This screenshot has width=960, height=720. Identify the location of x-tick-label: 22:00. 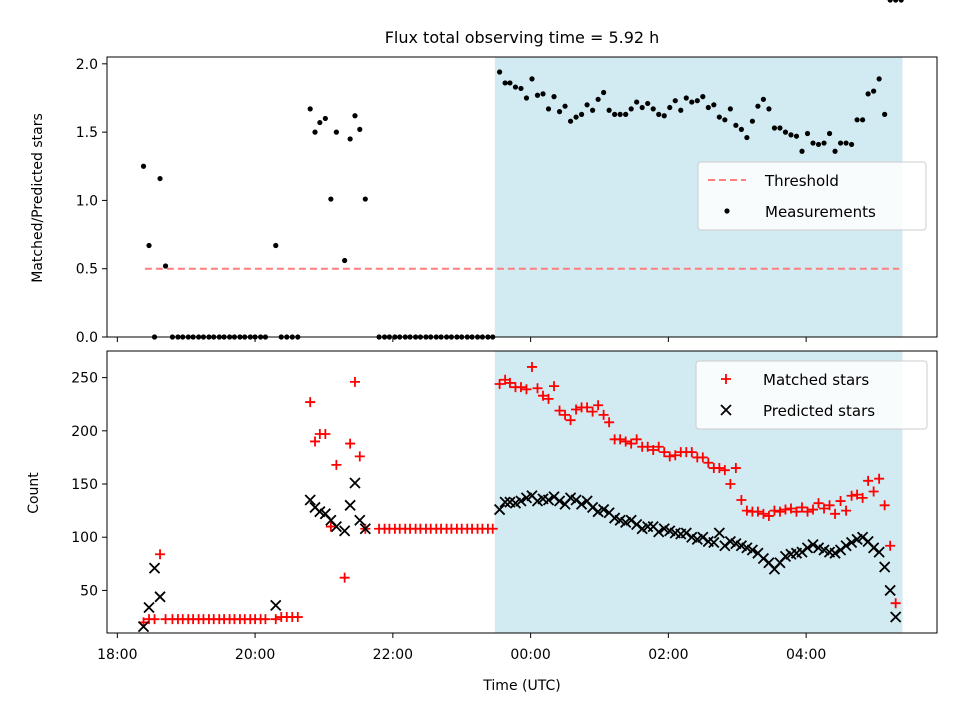
(393, 655).